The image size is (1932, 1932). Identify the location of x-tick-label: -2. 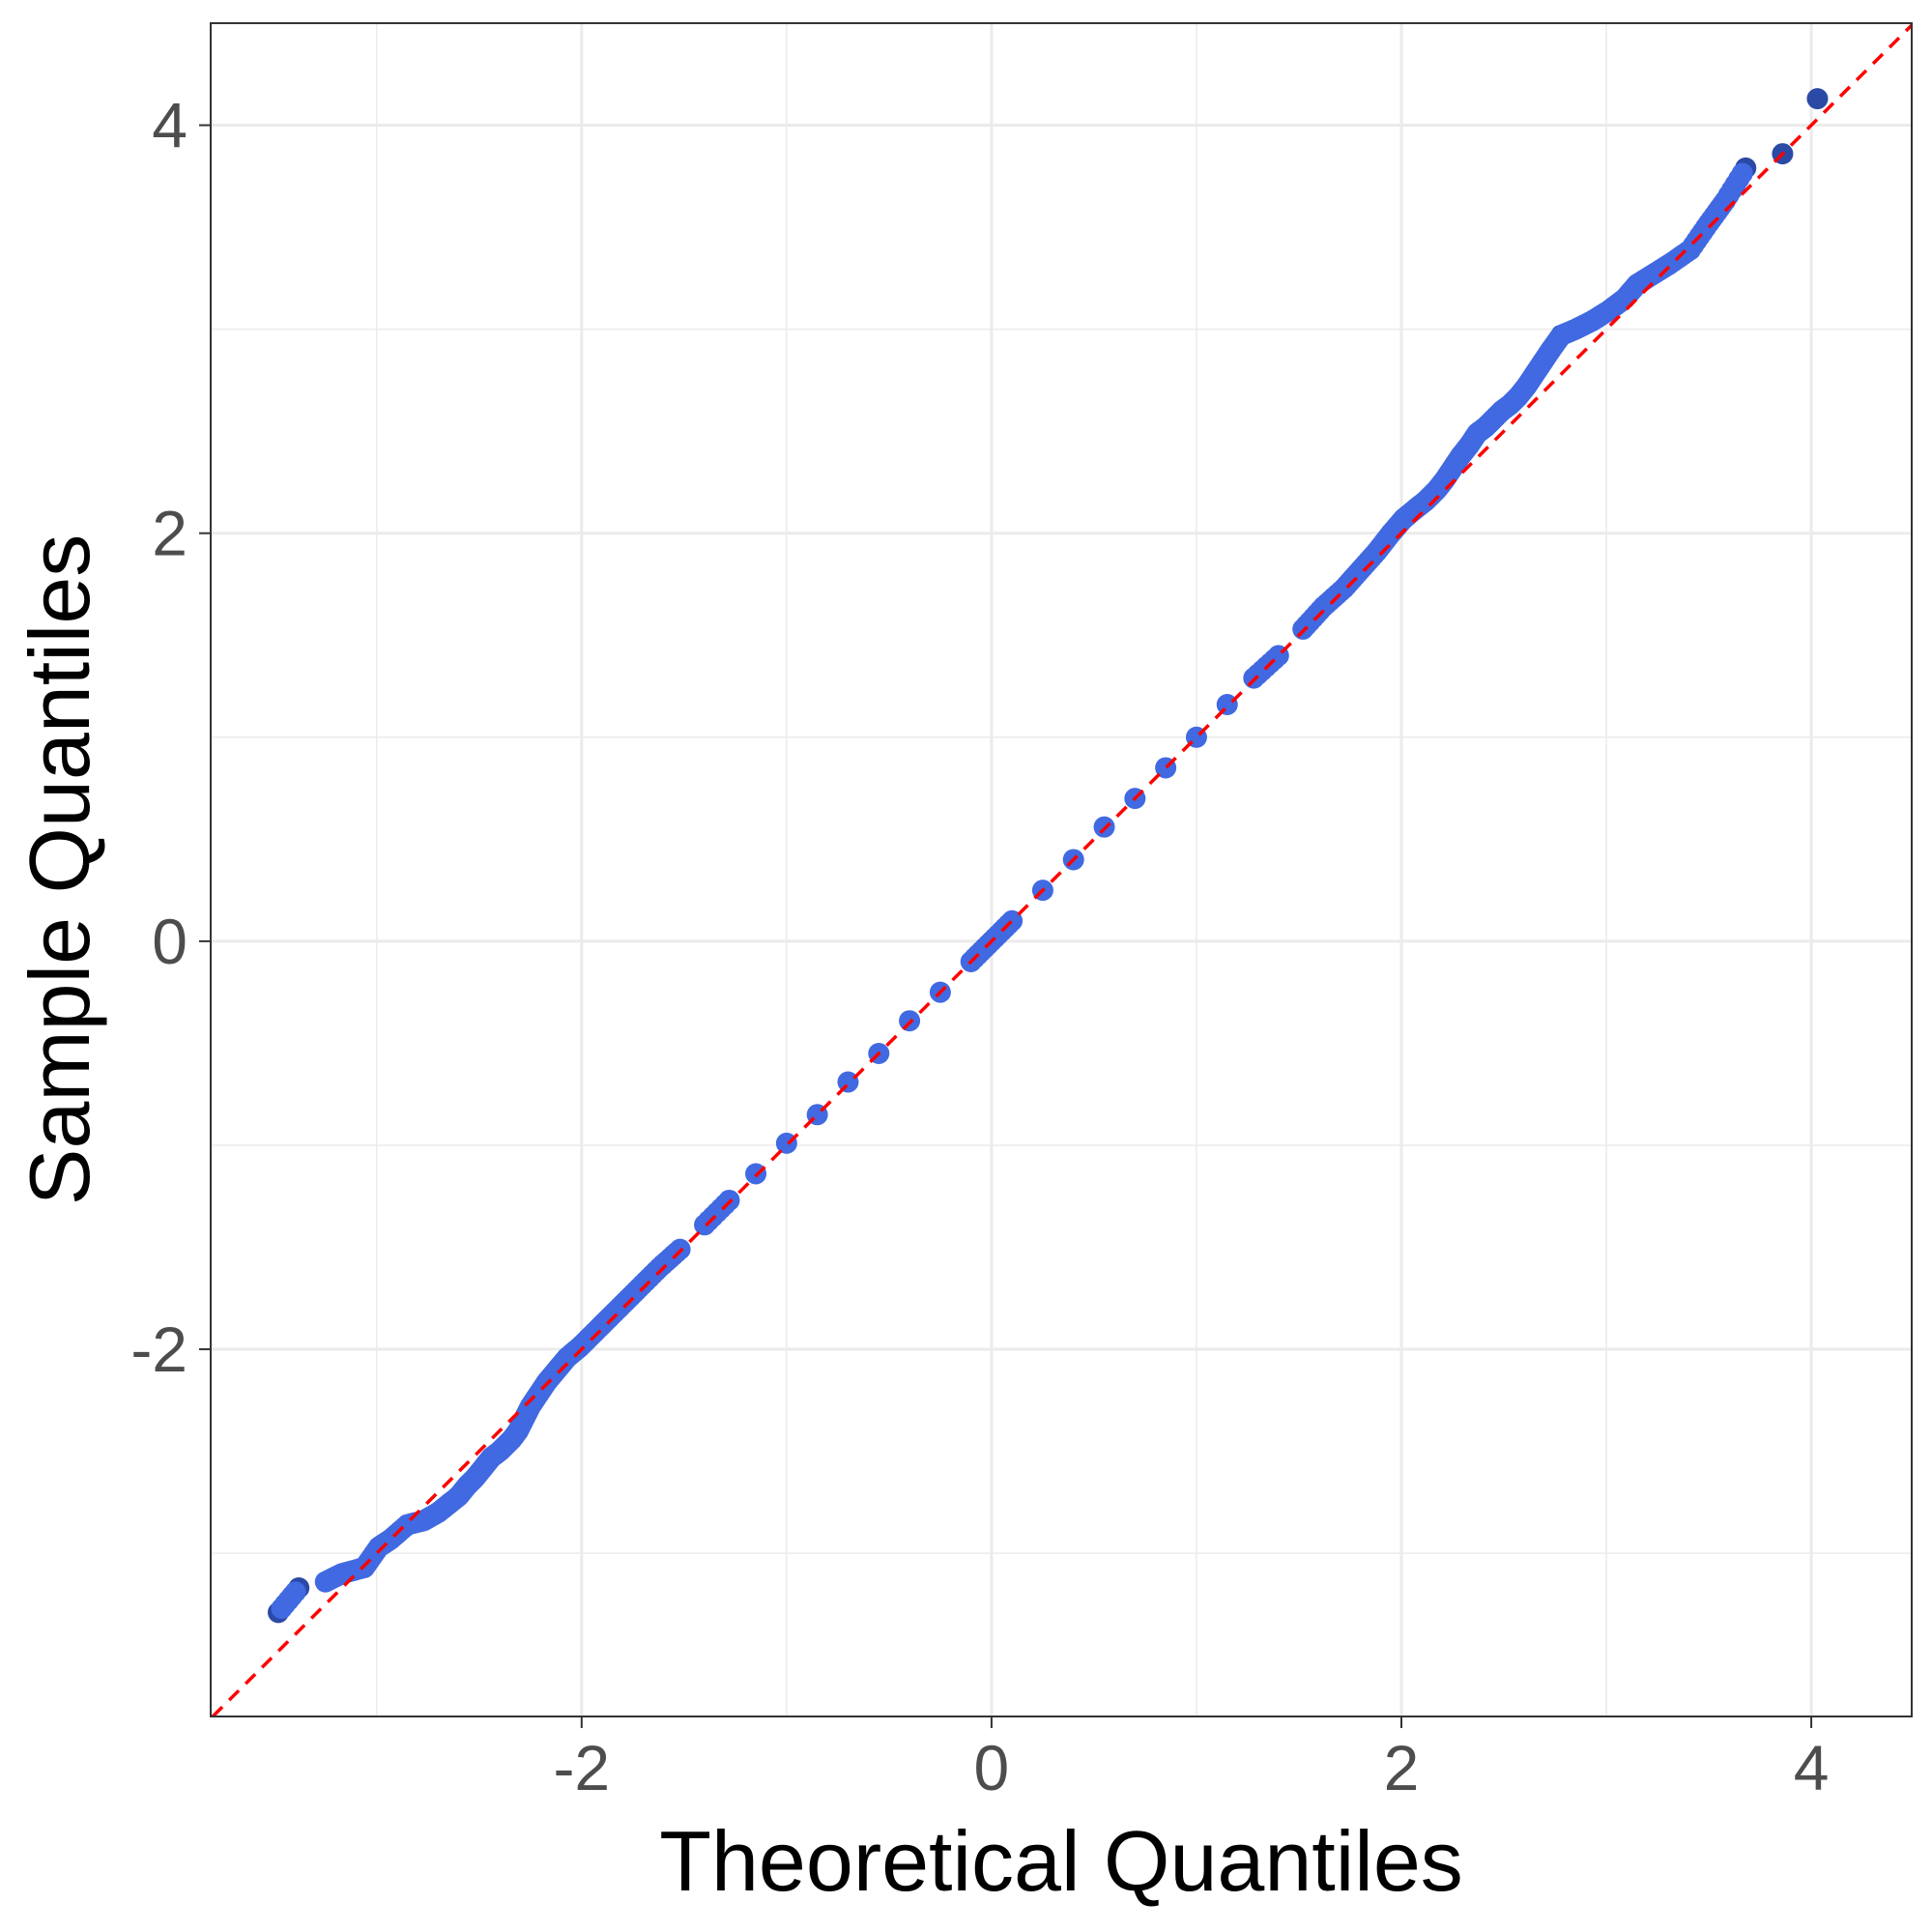
(581, 1768).